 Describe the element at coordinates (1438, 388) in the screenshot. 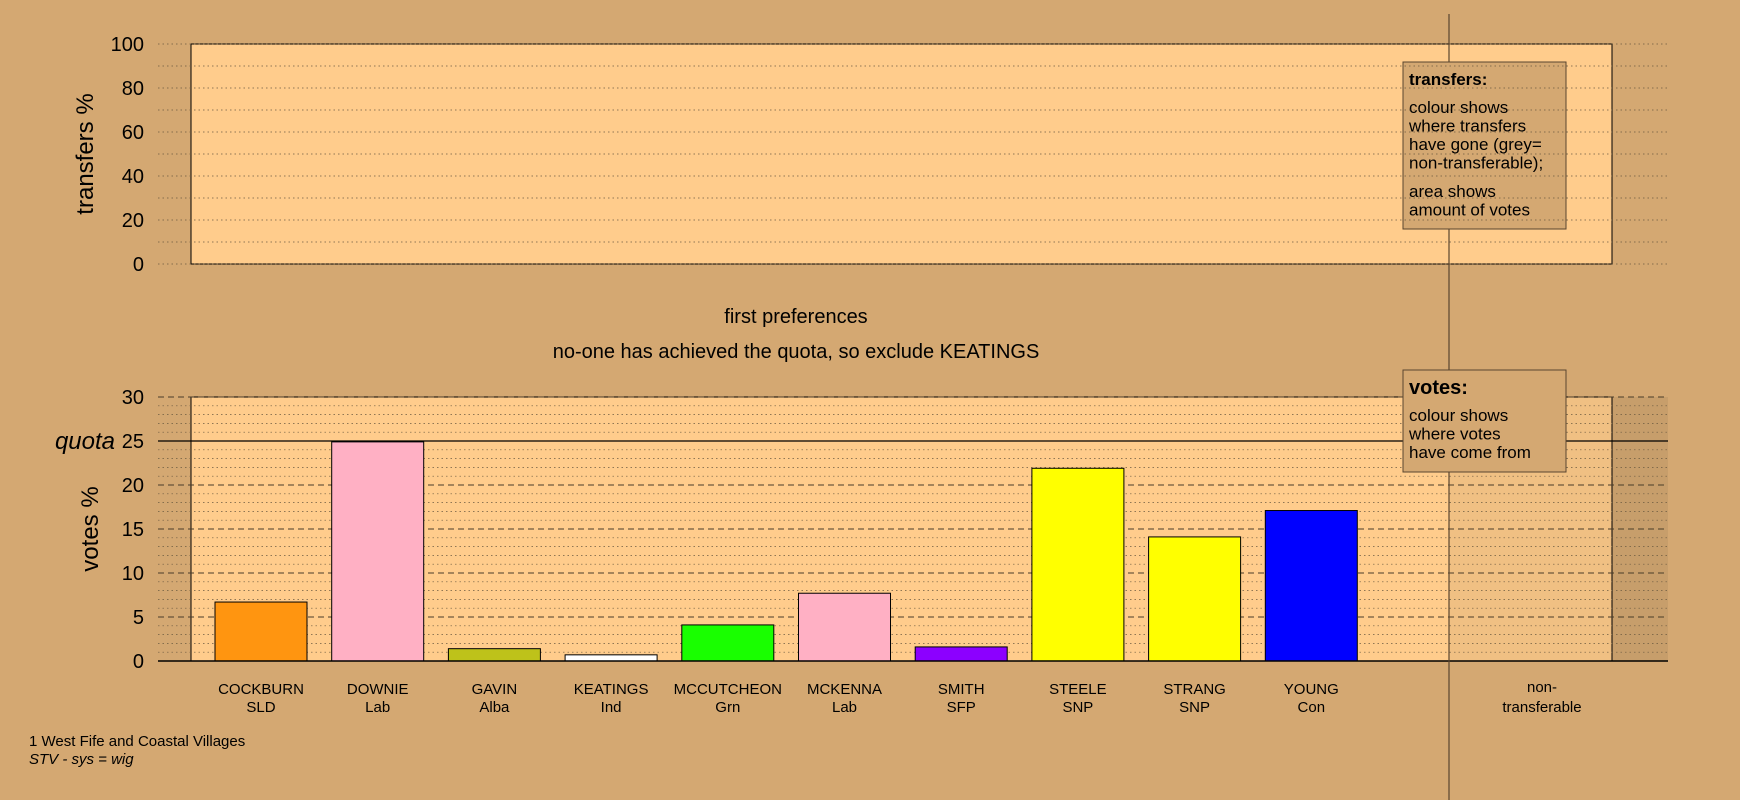

I see `votes-legend-title: votes:` at that location.